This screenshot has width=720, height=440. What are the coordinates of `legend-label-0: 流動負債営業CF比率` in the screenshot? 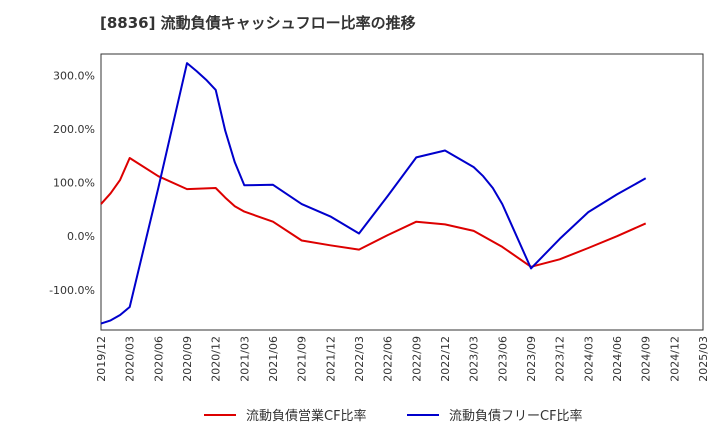 It's located at (306, 416).